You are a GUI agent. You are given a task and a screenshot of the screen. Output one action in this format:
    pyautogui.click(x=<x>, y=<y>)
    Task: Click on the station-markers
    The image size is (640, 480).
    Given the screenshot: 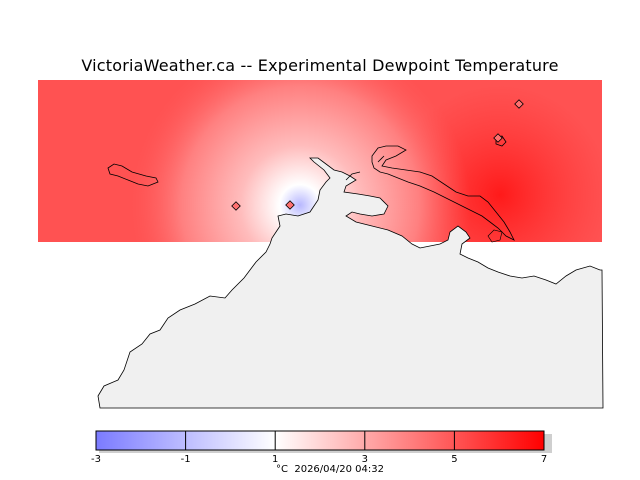 What is the action you would take?
    pyautogui.click(x=377, y=155)
    